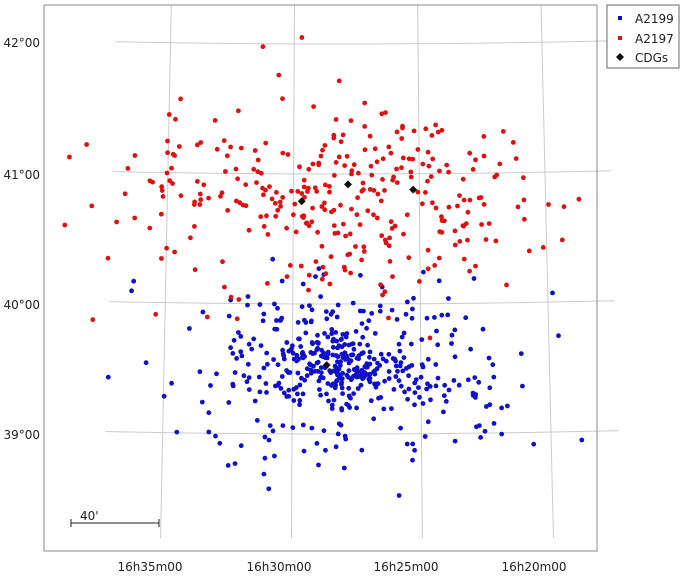 The height and width of the screenshot is (576, 681). I want to click on x-tick-label: 16h25m00, so click(405, 567).